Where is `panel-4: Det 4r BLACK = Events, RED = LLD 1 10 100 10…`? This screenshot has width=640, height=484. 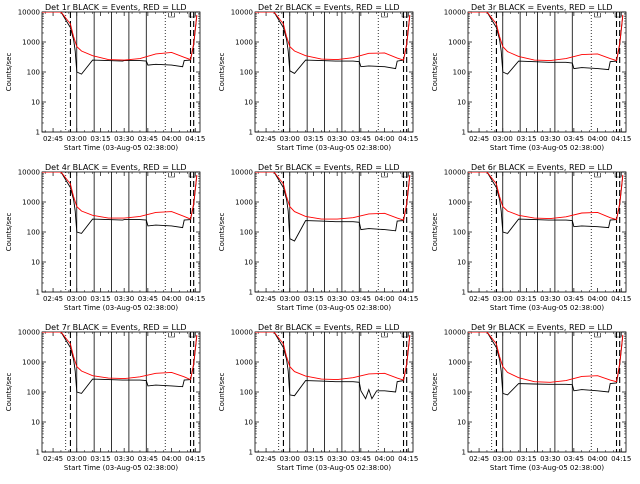
panel-4: Det 4r BLACK = Events, RED = LLD 1 10 100 10… is located at coordinates (105, 237).